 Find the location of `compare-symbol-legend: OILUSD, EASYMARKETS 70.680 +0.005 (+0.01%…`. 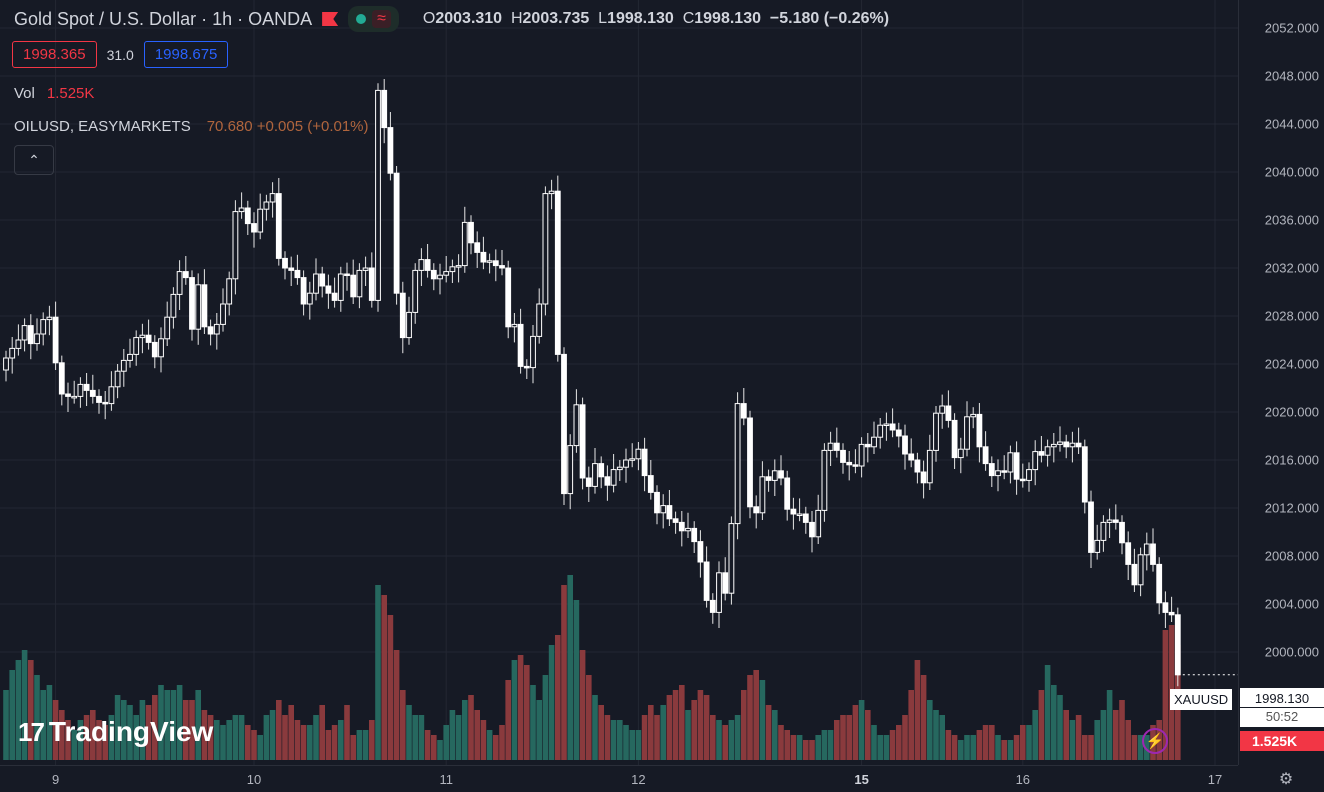

compare-symbol-legend: OILUSD, EASYMARKETS 70.680 +0.005 (+0.01%… is located at coordinates (191, 126).